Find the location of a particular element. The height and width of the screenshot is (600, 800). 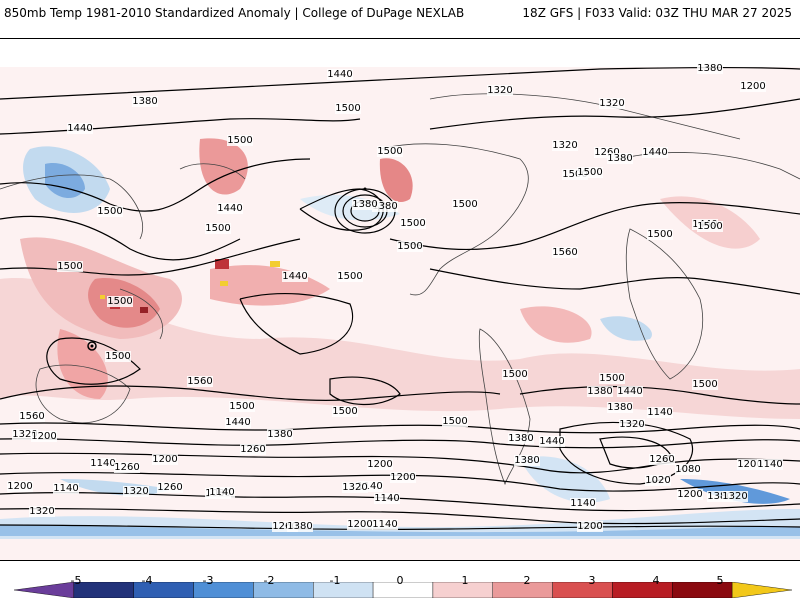

colorbar-tick-label: 2 is located at coordinates (527, 580).